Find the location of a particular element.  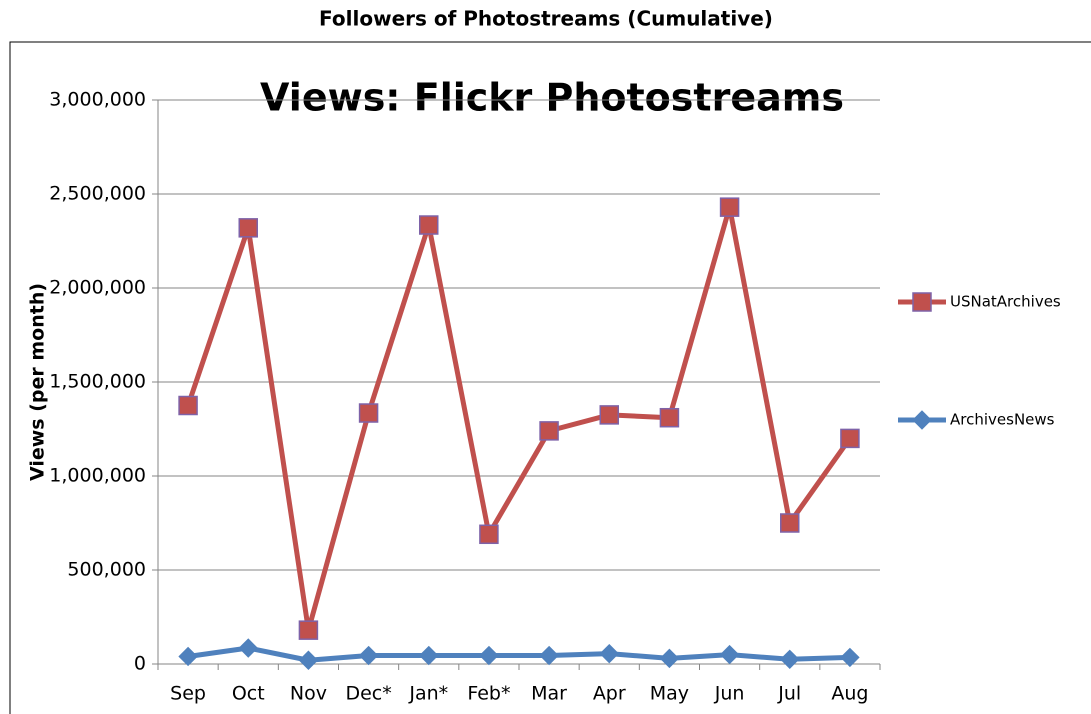

chart-title: Views: Flickr Photostreams is located at coordinates (552, 98).